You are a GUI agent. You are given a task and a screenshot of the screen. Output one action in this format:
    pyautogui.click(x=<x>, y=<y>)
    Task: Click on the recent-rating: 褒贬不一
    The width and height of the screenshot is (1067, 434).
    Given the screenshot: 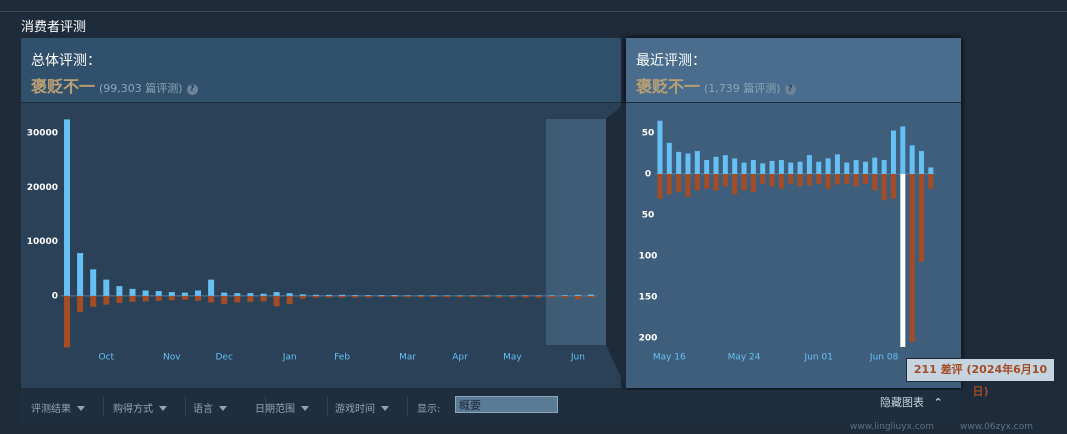 What is the action you would take?
    pyautogui.click(x=668, y=86)
    